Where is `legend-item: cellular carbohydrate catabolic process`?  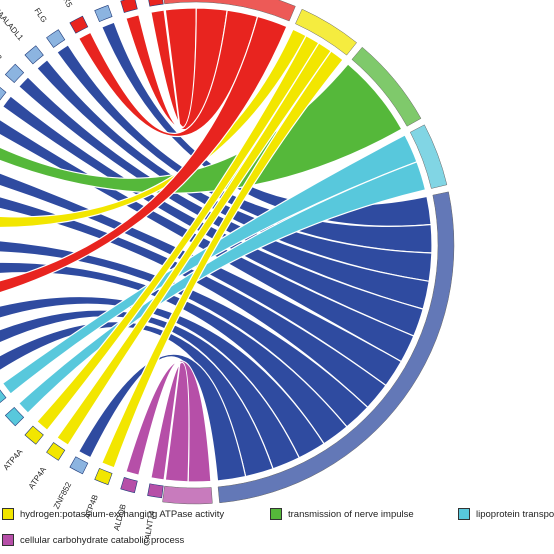
legend-item: cellular carbohydrate catabolic process is located at coordinates (93, 540).